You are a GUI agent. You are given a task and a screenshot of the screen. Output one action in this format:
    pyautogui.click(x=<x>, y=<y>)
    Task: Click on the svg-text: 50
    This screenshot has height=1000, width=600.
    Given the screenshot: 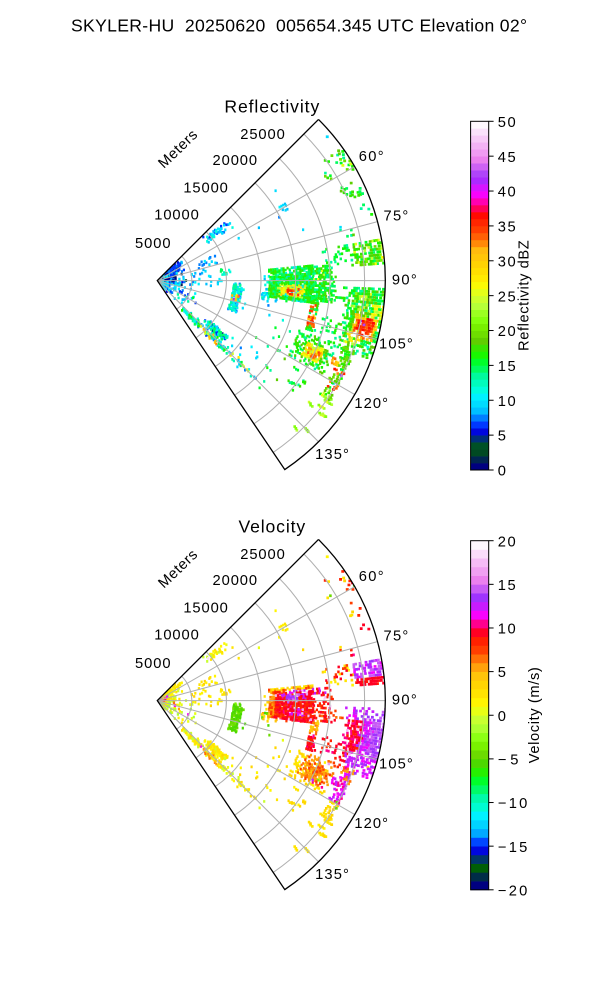 What is the action you would take?
    pyautogui.click(x=507, y=123)
    